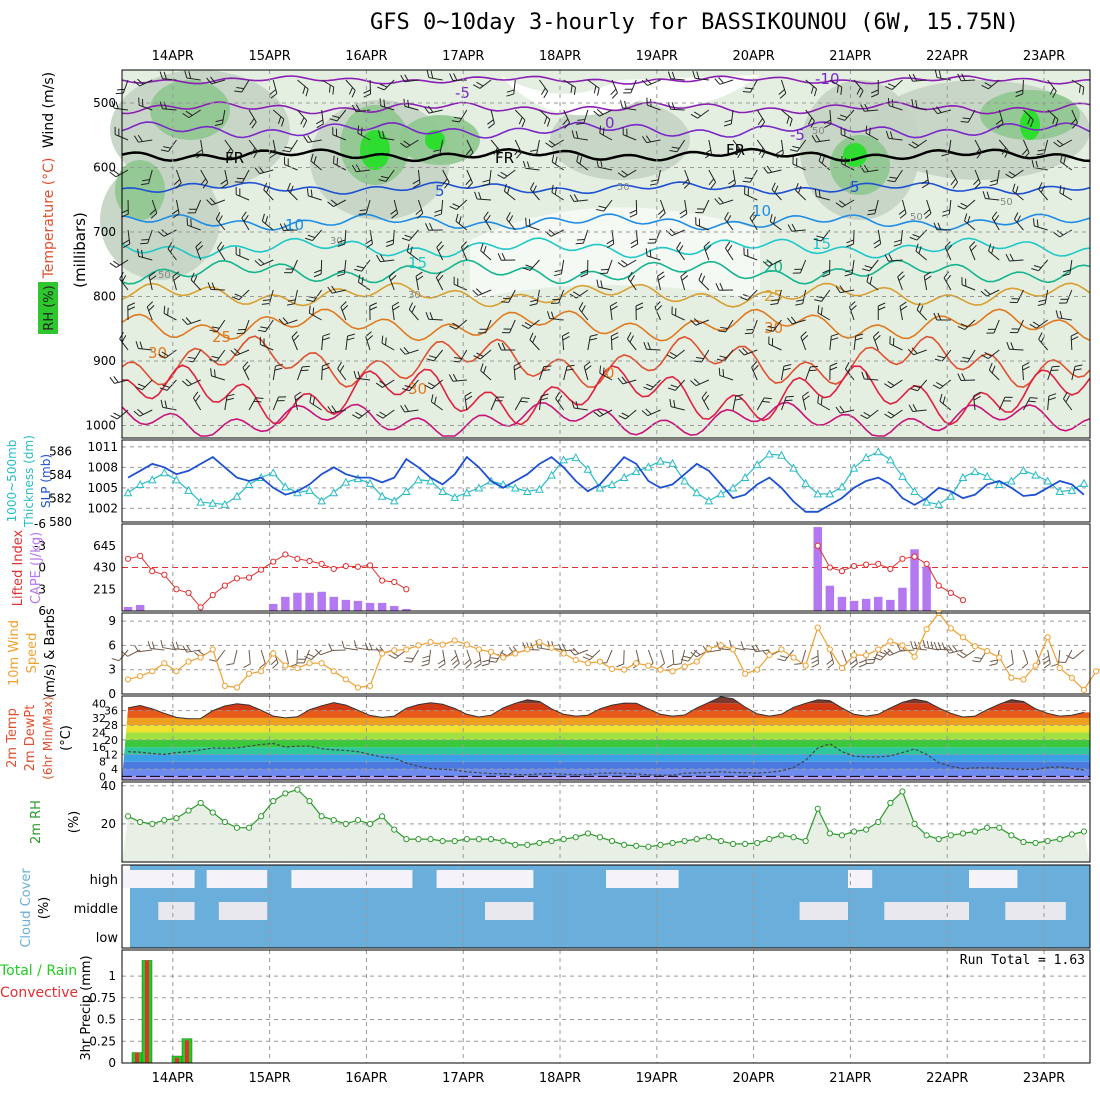 Image resolution: width=1100 pixels, height=1100 pixels. I want to click on dry-region, so click(630, 95).